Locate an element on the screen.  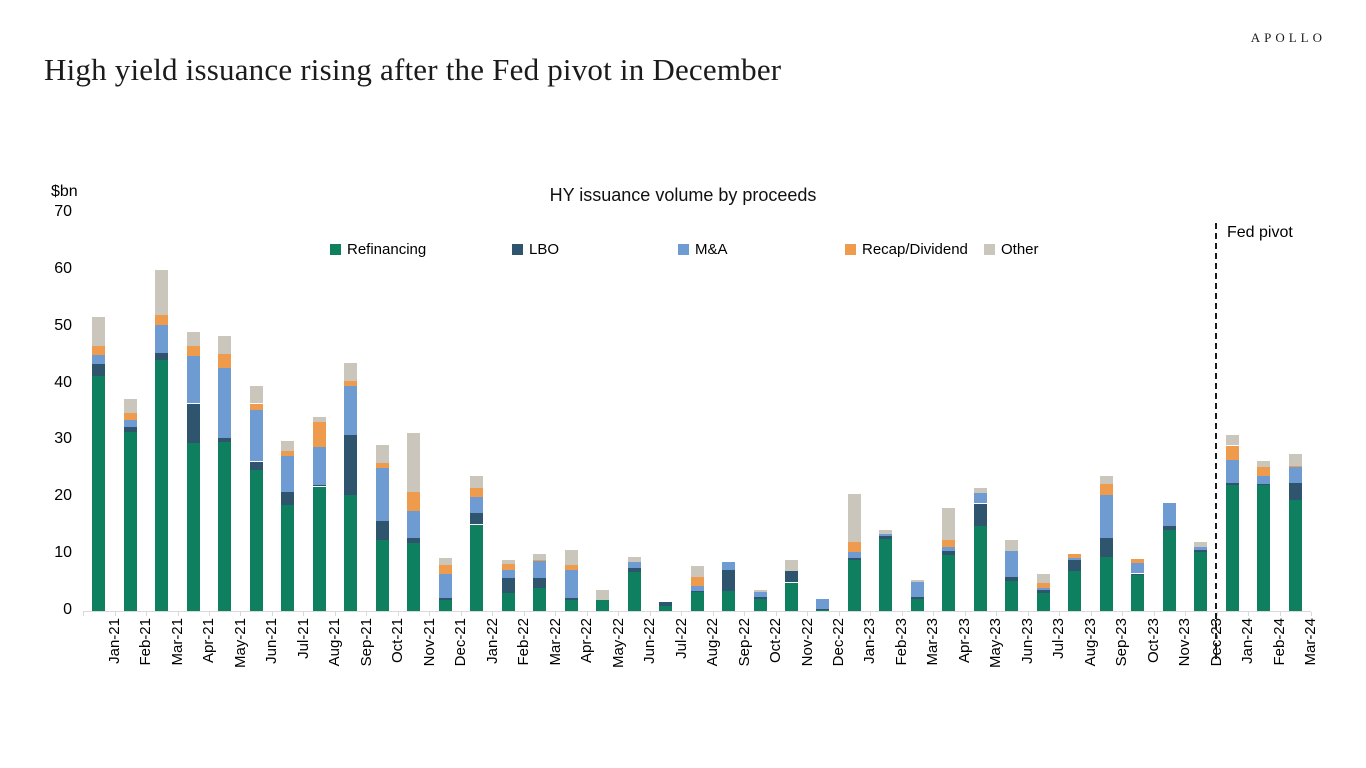
legend-label: Other is located at coordinates (1020, 249).